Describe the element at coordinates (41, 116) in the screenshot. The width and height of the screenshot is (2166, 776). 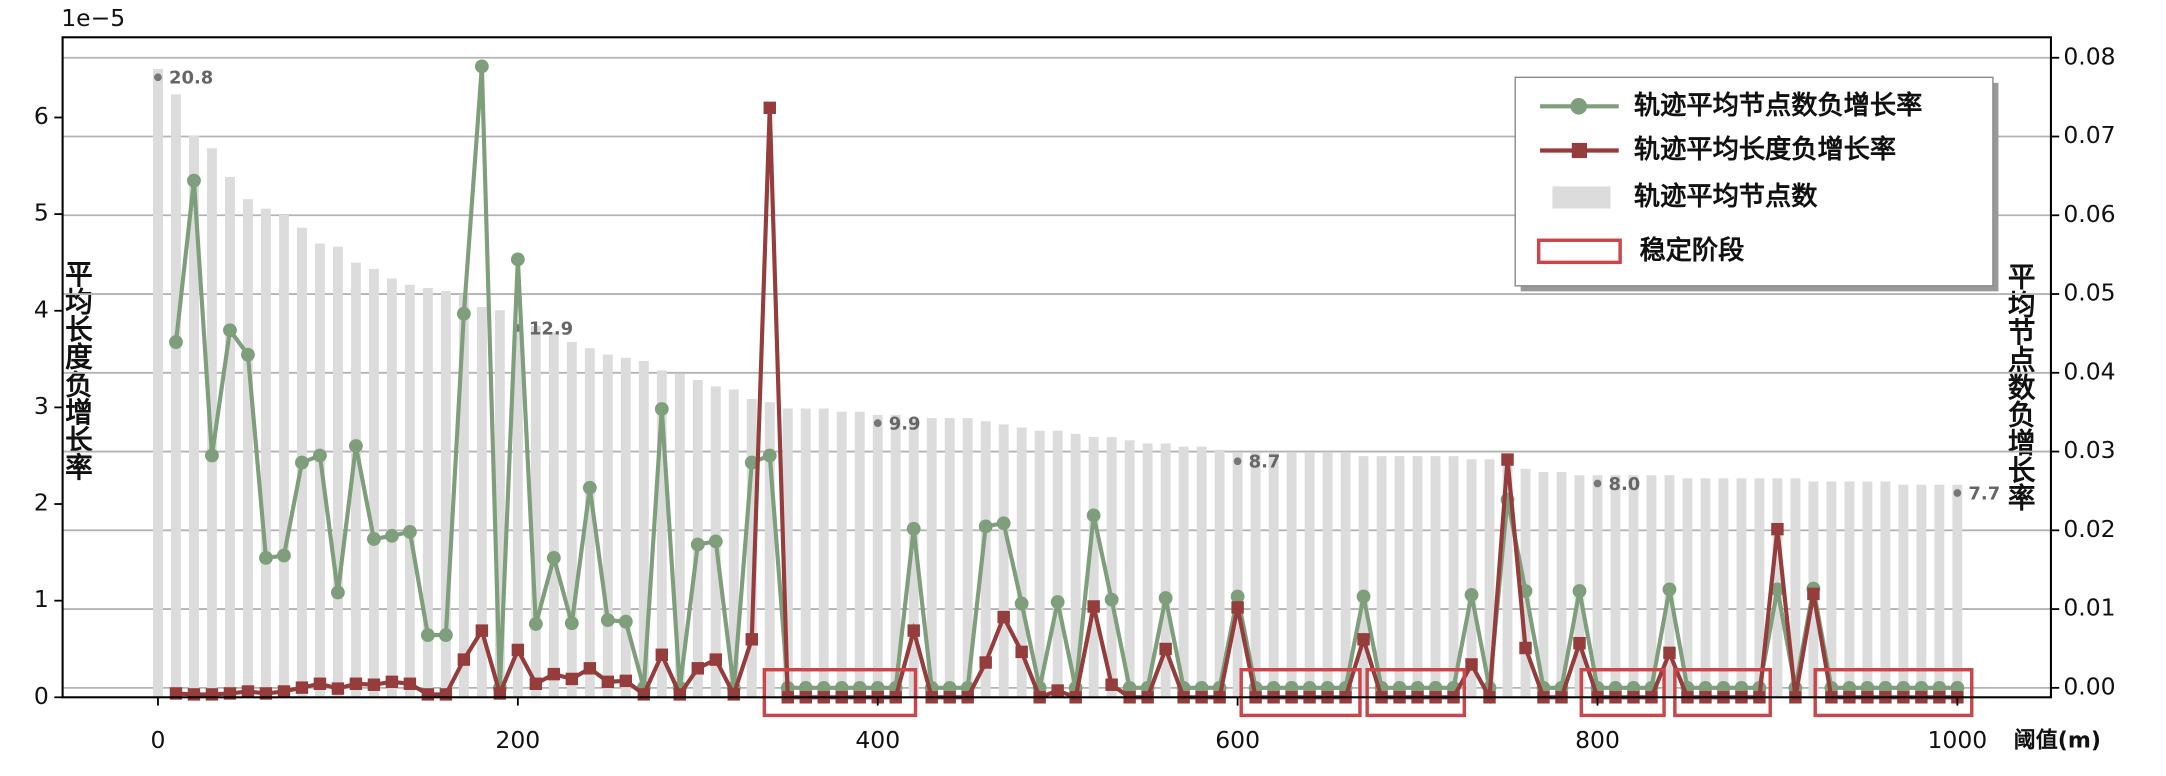
I see `y-tick-label: 6` at that location.